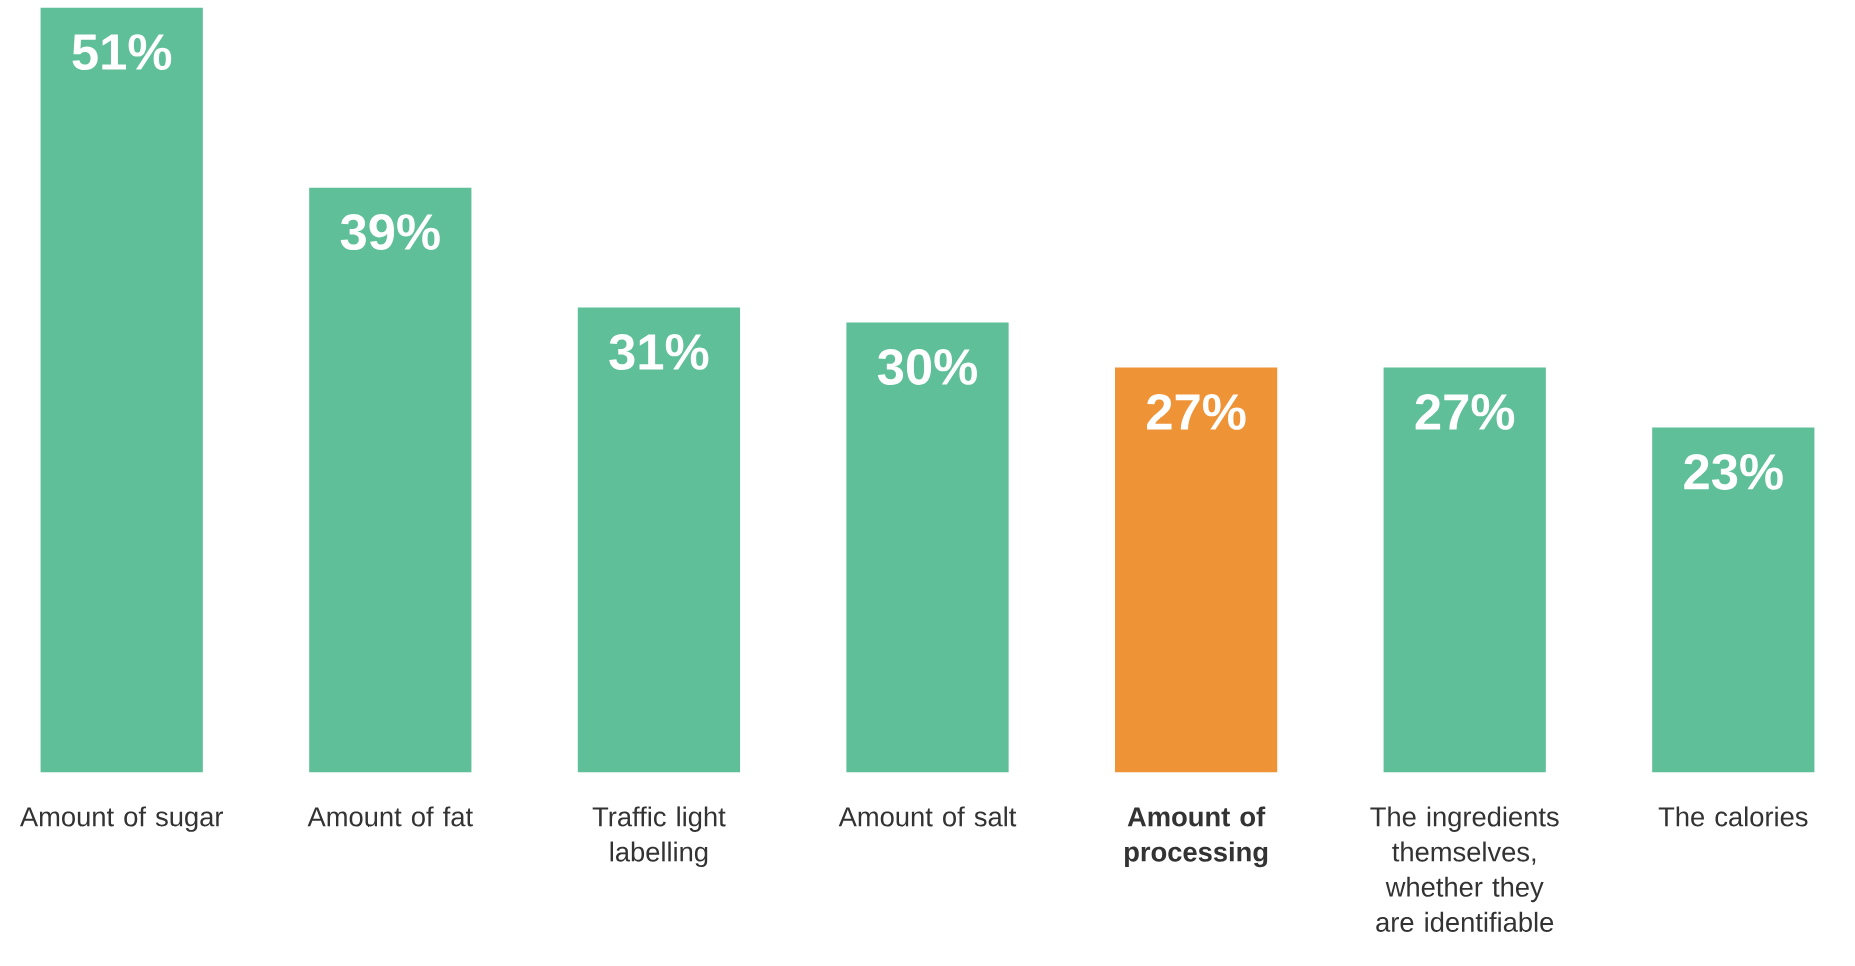  Describe the element at coordinates (1733, 816) in the screenshot. I see `x-tick-label: The calories` at that location.